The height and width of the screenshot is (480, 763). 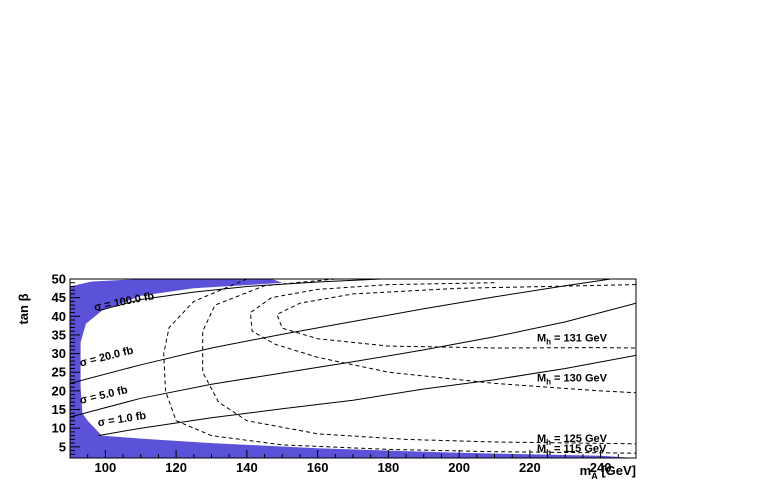 I want to click on y-tick-label-20: 20, so click(x=59, y=390).